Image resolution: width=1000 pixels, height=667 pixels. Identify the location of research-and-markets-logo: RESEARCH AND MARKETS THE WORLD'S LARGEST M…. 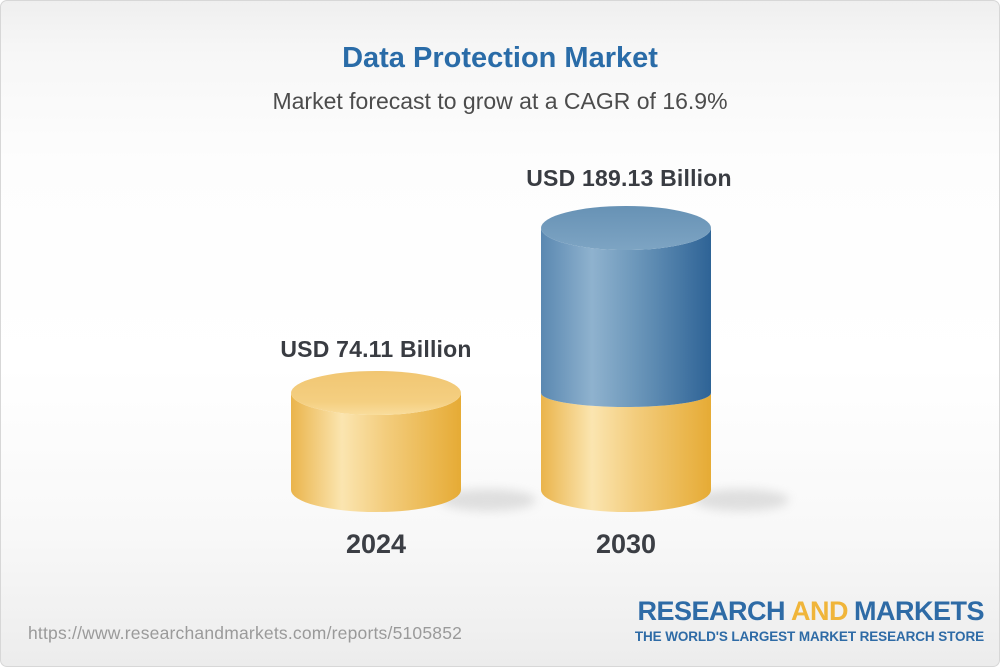
(809, 621).